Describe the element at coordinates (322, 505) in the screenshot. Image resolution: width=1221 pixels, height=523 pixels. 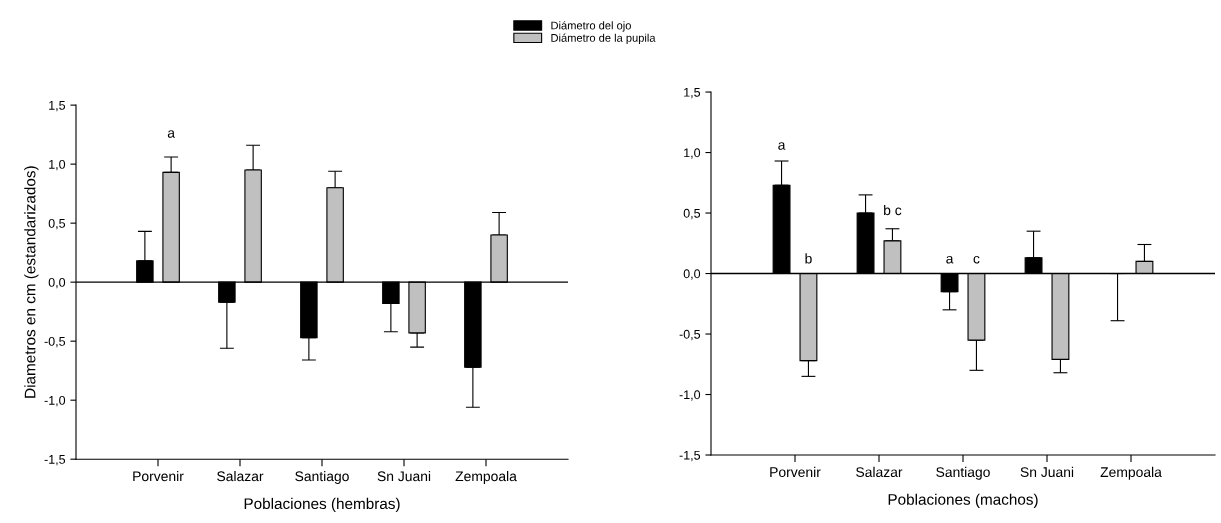
I see `x-axis-title: Poblaciones (hembras)` at that location.